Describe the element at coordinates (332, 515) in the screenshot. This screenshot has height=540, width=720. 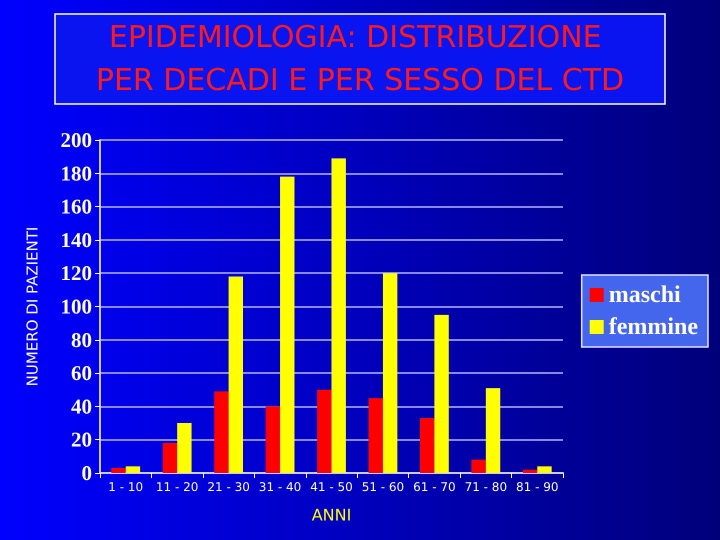
I see `x-axis-title: ANNI` at that location.